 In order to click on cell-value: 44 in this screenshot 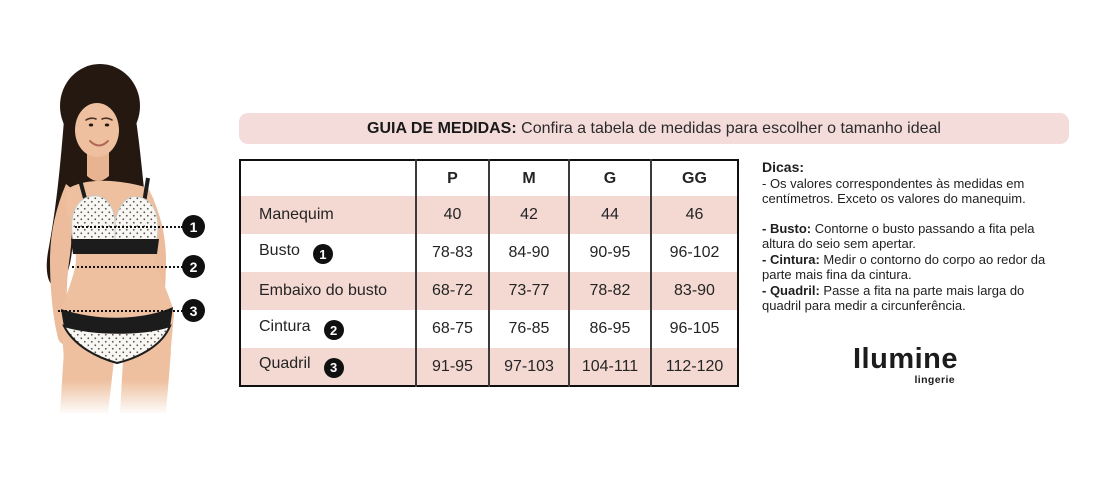, I will do `click(609, 215)`.